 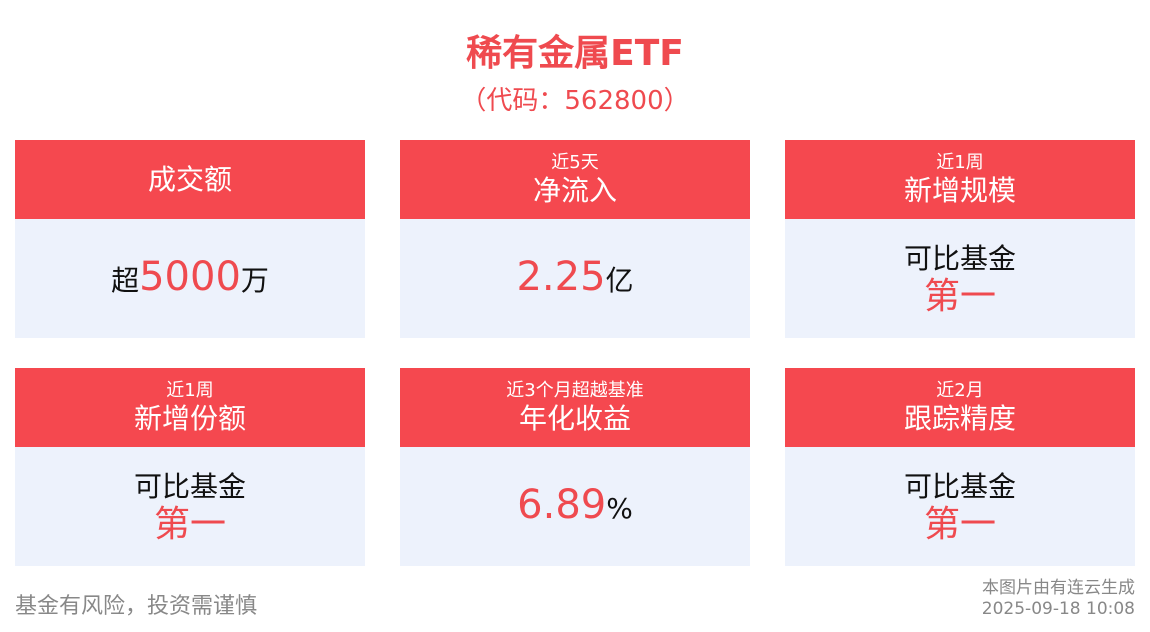 What do you see at coordinates (1058, 588) in the screenshot?
I see `source: 本图片由有连云生成` at bounding box center [1058, 588].